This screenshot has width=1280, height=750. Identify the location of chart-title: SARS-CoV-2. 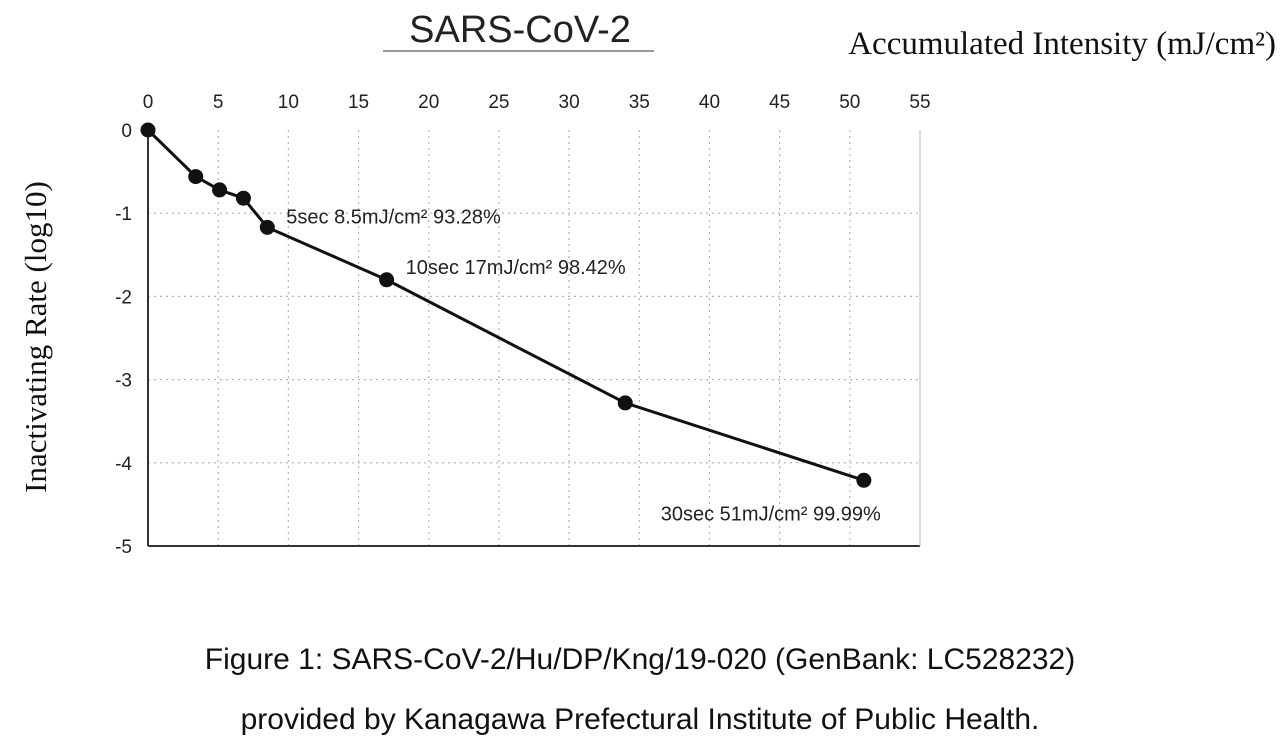
(520, 30).